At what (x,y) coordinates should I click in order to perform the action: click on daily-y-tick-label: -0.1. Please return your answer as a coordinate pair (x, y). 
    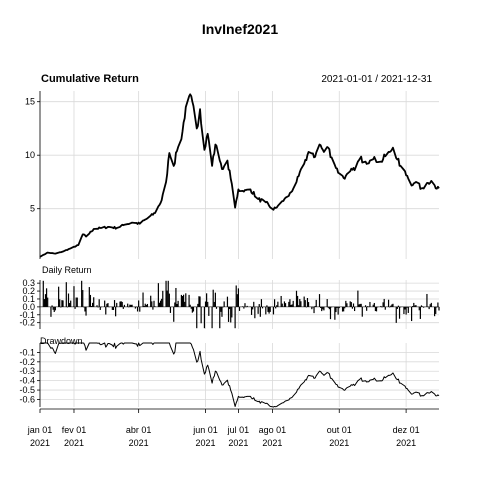
    Looking at the image, I should click on (27, 315).